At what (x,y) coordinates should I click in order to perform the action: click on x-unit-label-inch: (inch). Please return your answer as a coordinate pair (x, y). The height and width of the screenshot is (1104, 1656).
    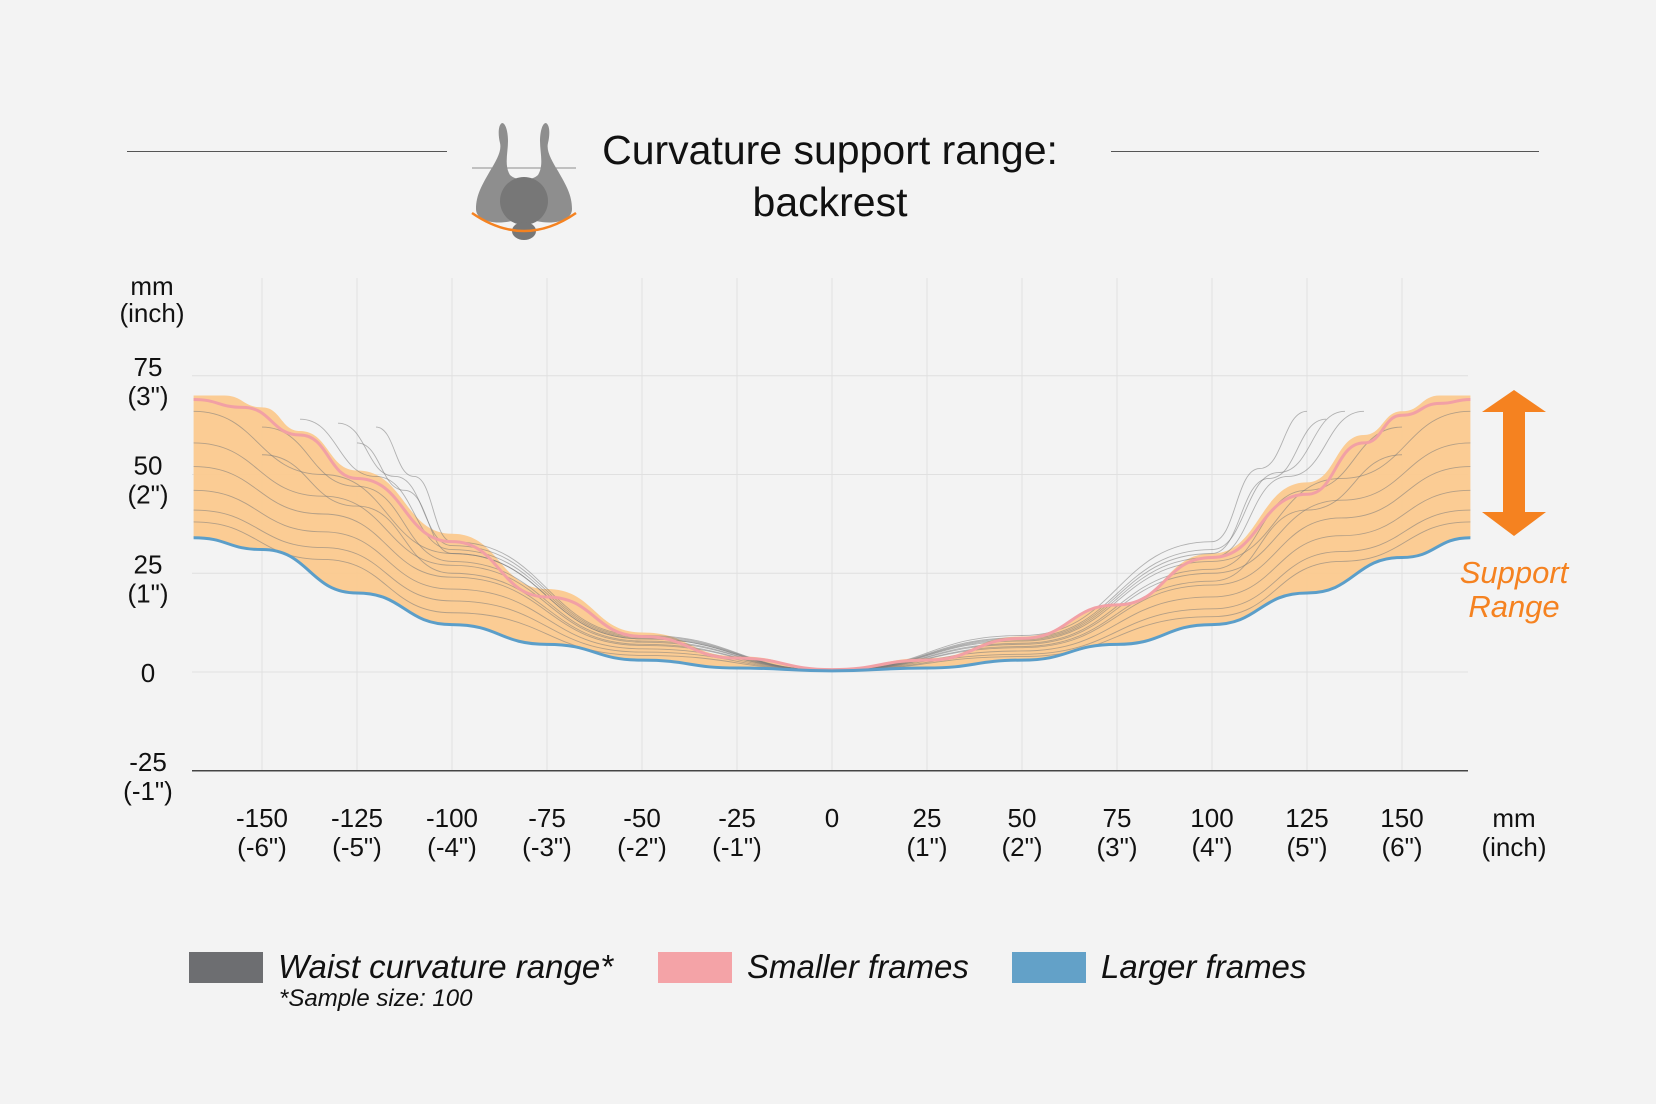
    Looking at the image, I should click on (1513, 847).